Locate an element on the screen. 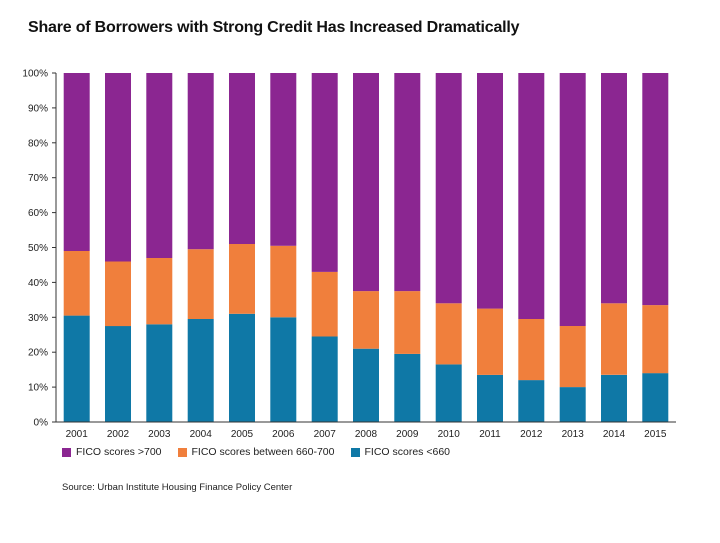  legend-item-fico-lt-660: FICO scores <660 is located at coordinates (400, 452).